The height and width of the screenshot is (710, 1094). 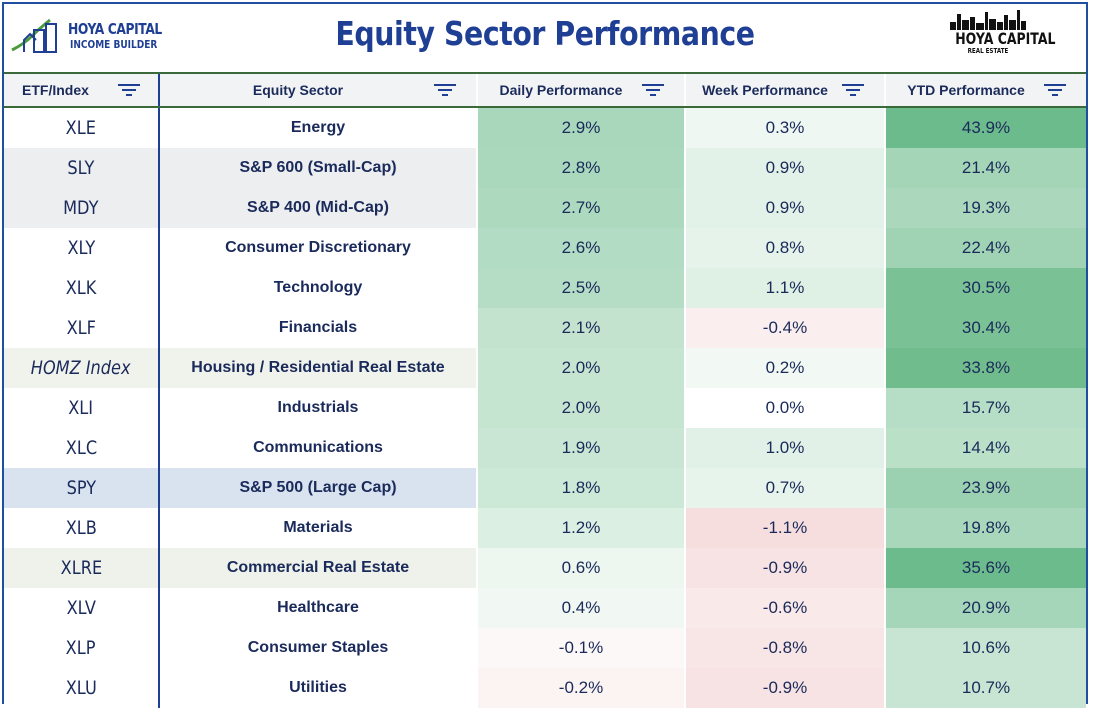 I want to click on column-header-week: Week Performance, so click(x=786, y=90).